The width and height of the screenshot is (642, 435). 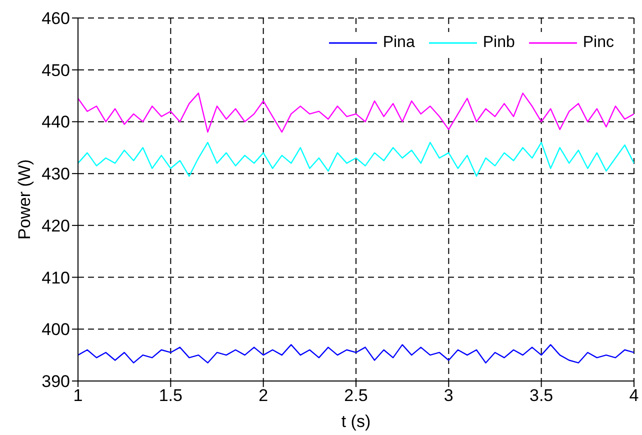 I want to click on x-tick-label: 2, so click(x=263, y=396).